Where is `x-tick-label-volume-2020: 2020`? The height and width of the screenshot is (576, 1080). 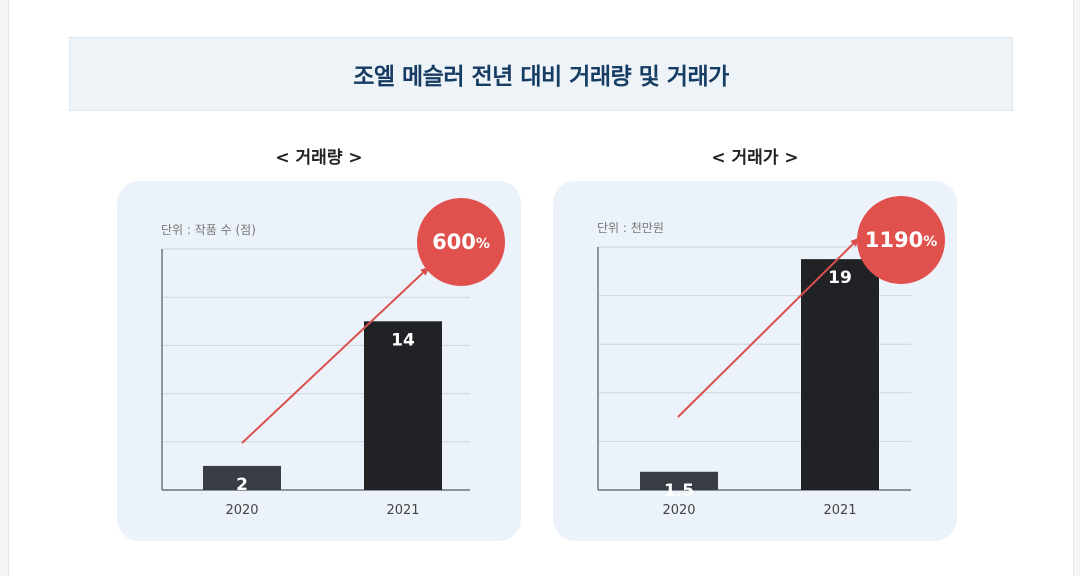
x-tick-label-volume-2020: 2020 is located at coordinates (241, 510).